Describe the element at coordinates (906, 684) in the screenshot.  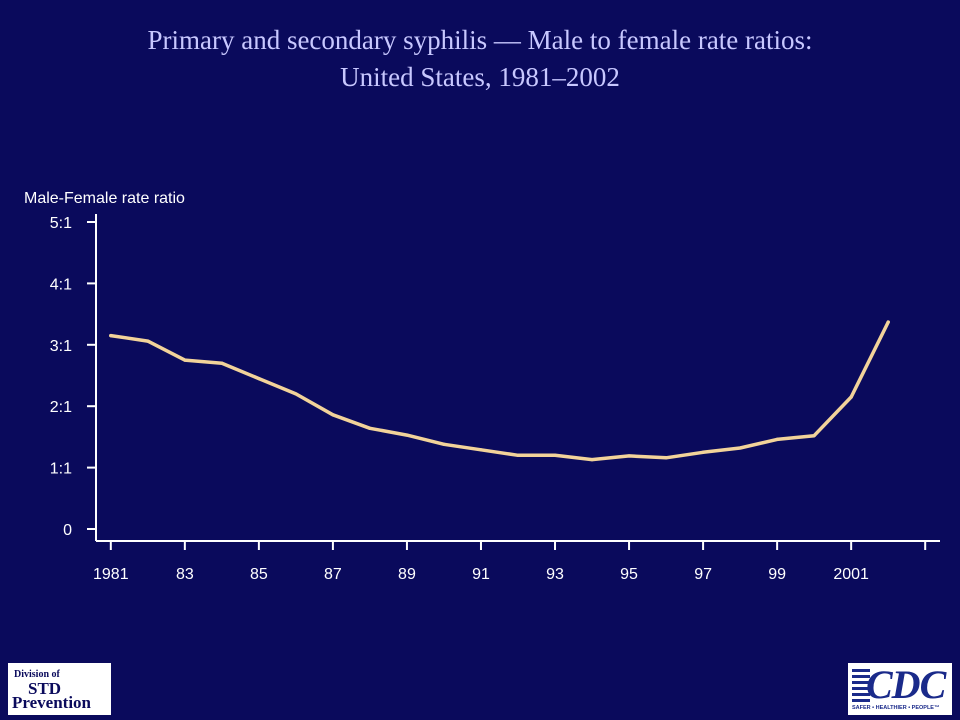
I see `cdc-logo-text: CDC` at that location.